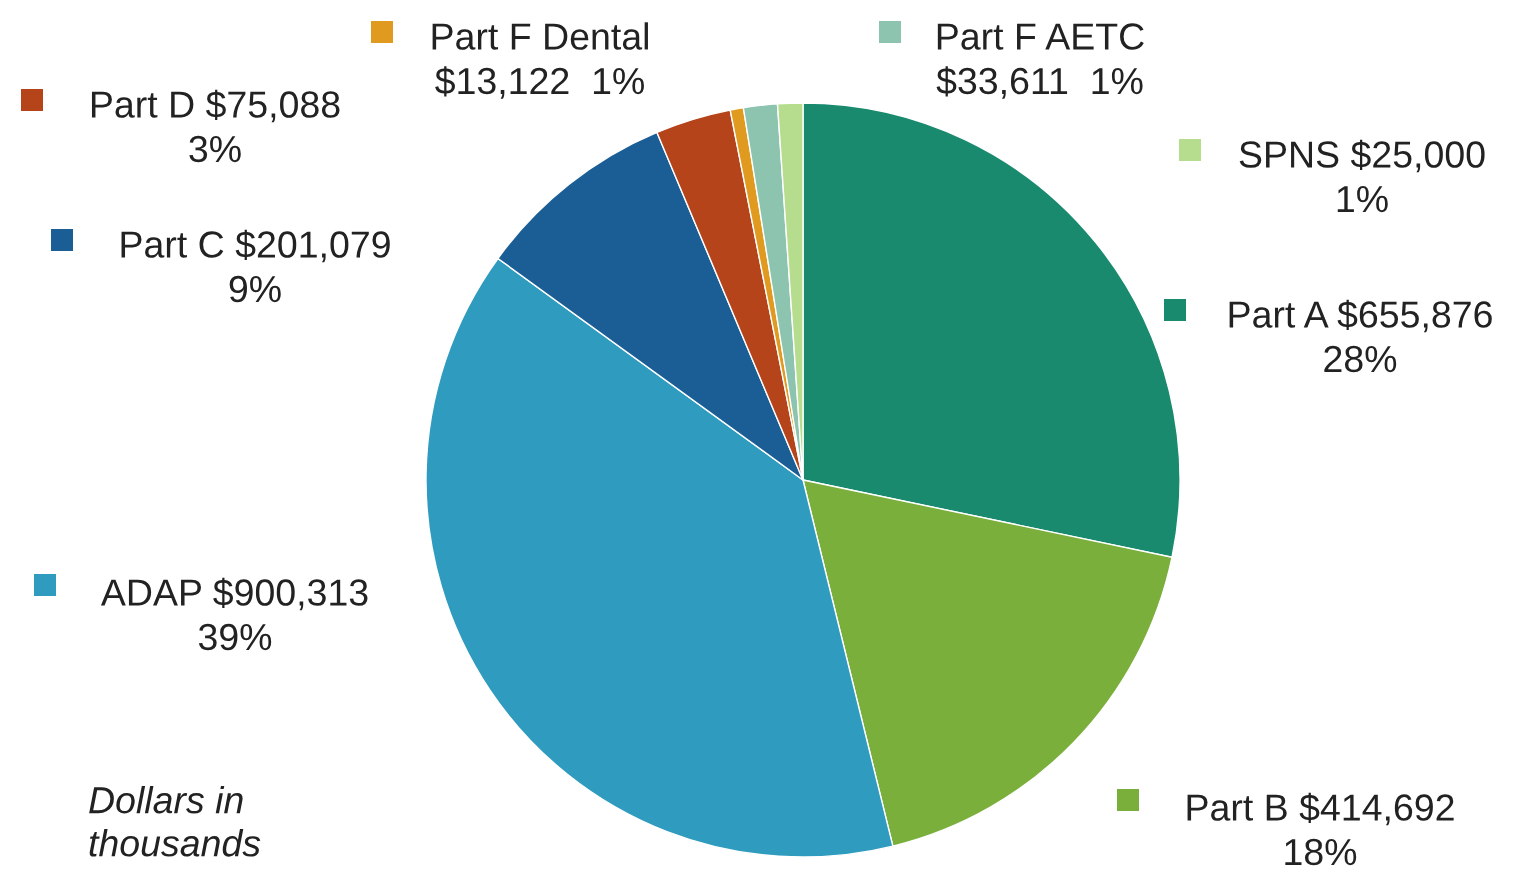  I want to click on data-label: $13,122 1%, so click(539, 82).